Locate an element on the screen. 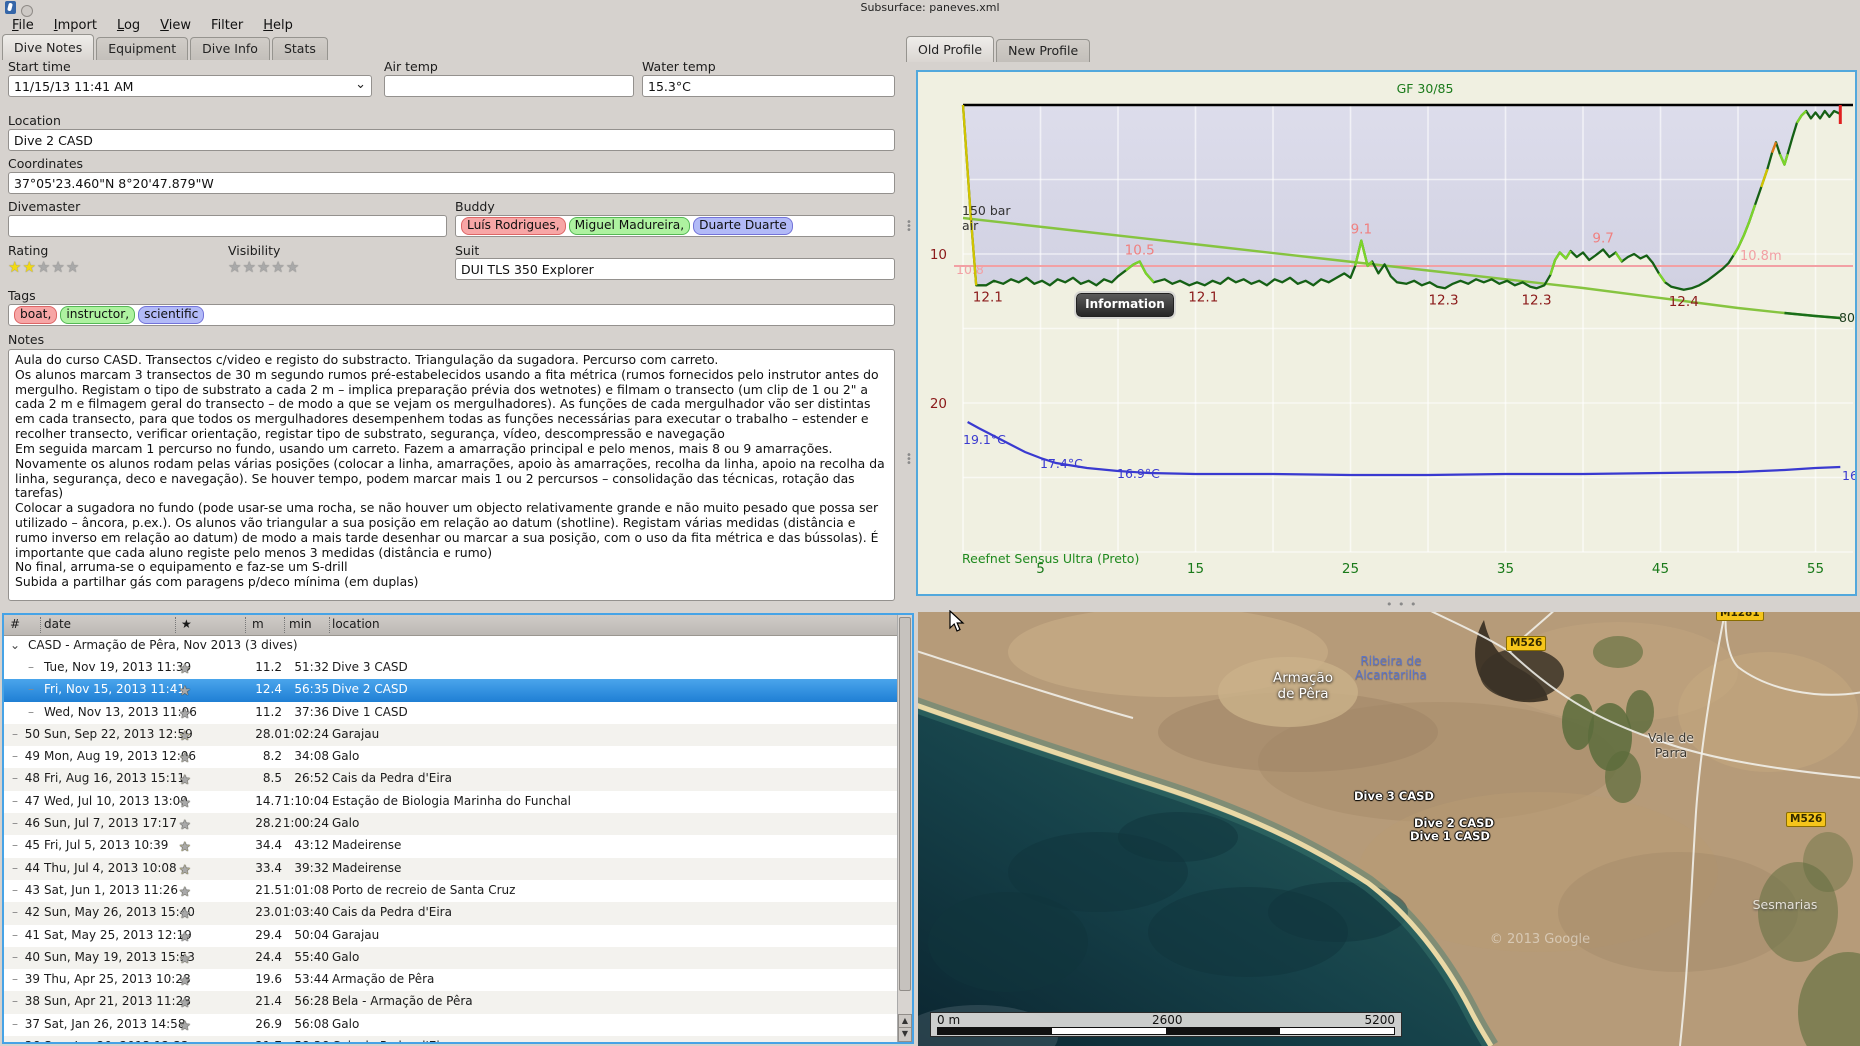  rating-stars: ★ ★ ★ ★ ★ is located at coordinates (44, 267).